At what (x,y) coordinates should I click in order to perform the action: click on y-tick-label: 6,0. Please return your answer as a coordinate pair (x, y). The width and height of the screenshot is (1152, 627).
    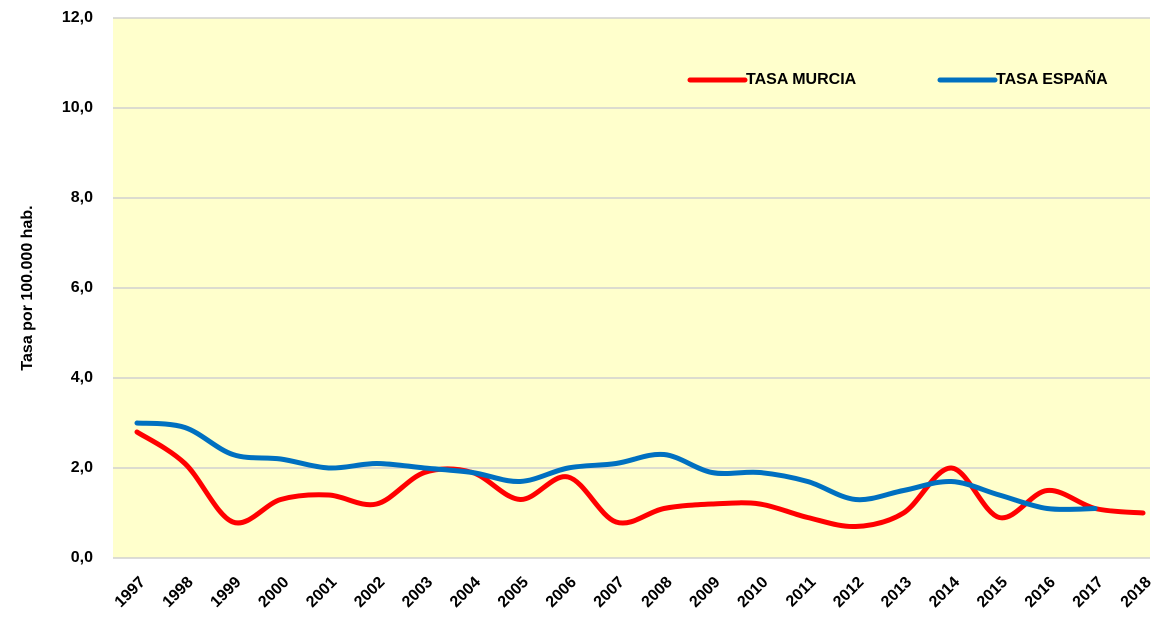
    Looking at the image, I should click on (82, 287).